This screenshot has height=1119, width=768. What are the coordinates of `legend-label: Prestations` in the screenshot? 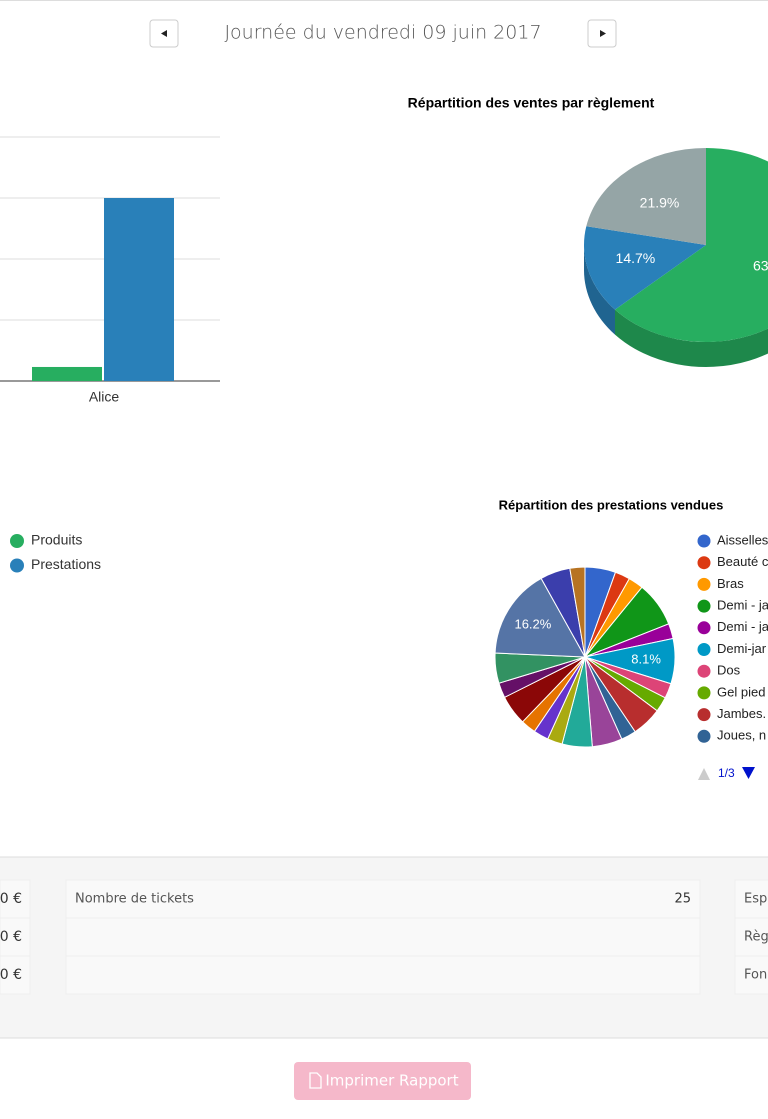 It's located at (66, 564).